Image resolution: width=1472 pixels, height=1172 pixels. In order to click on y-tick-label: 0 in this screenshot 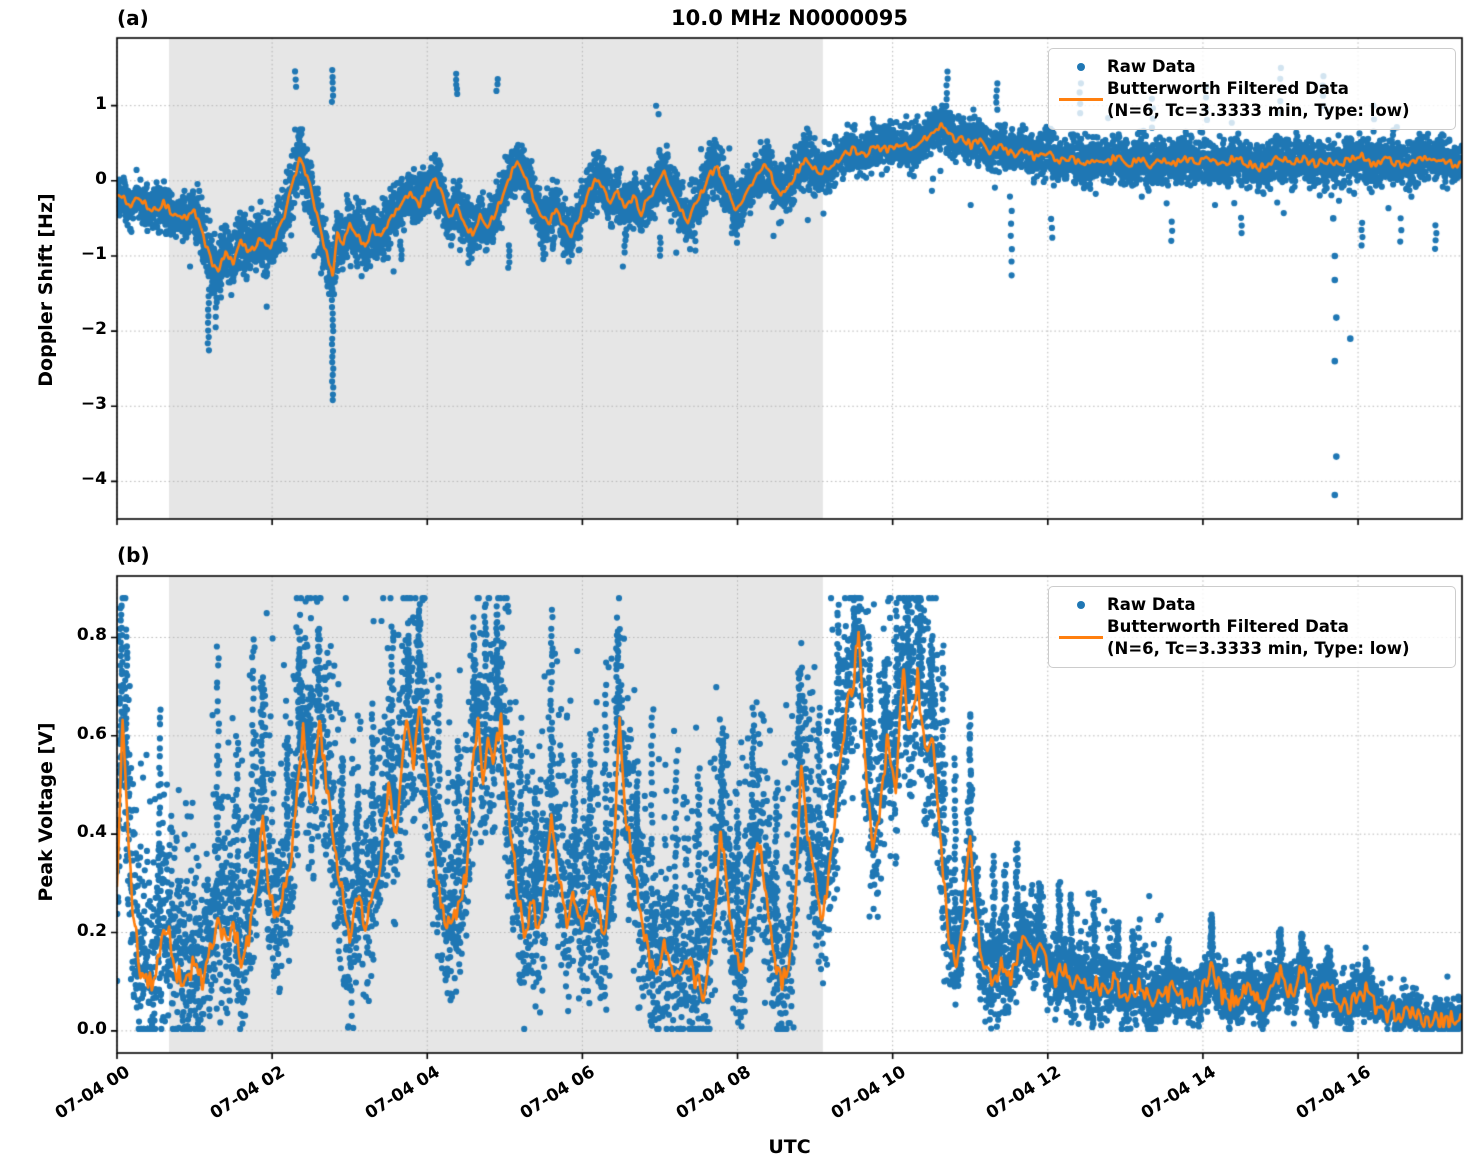, I will do `click(101, 178)`.